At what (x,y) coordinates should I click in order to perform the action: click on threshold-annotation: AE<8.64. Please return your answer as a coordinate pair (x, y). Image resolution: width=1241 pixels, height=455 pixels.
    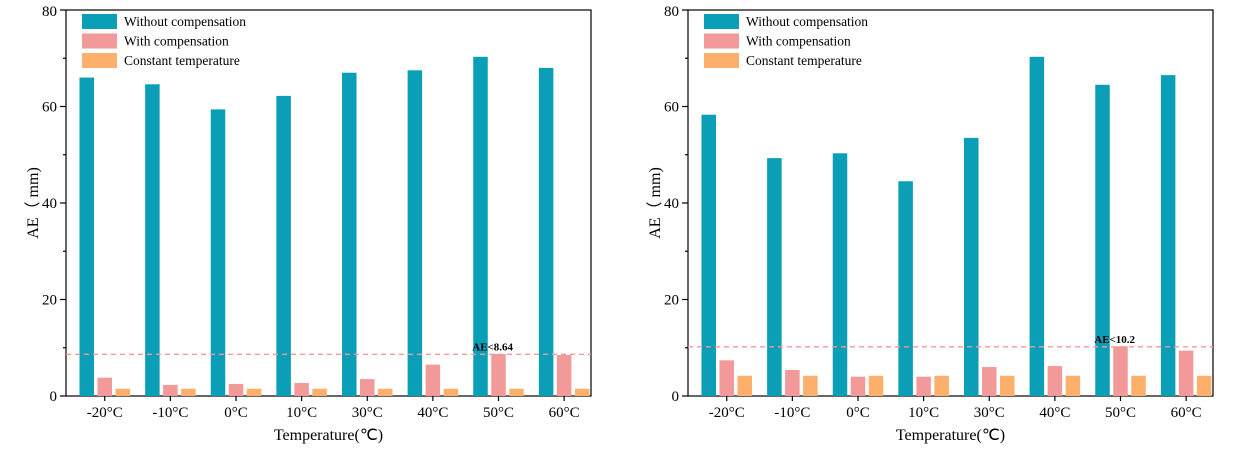
    Looking at the image, I should click on (492, 347).